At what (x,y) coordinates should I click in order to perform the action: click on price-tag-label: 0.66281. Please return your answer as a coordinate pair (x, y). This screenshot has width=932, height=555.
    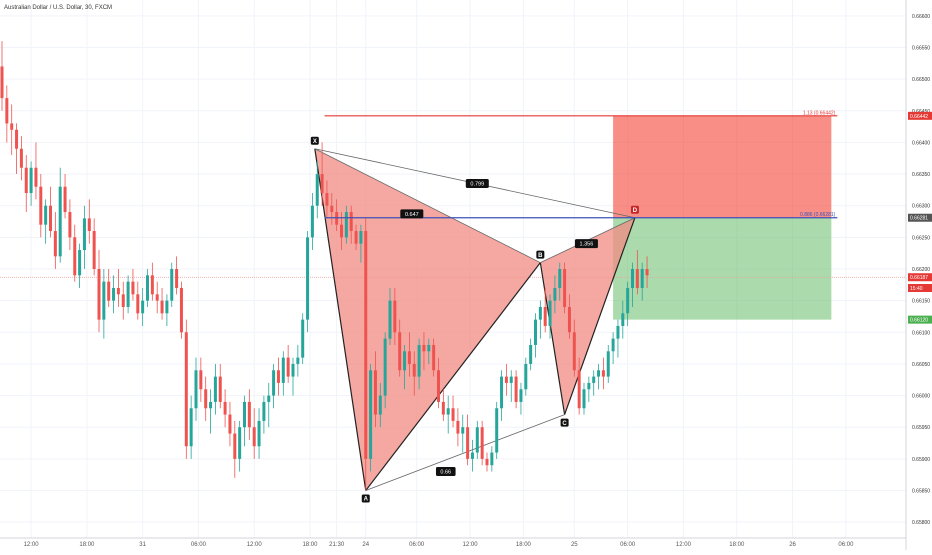
    Looking at the image, I should click on (919, 219).